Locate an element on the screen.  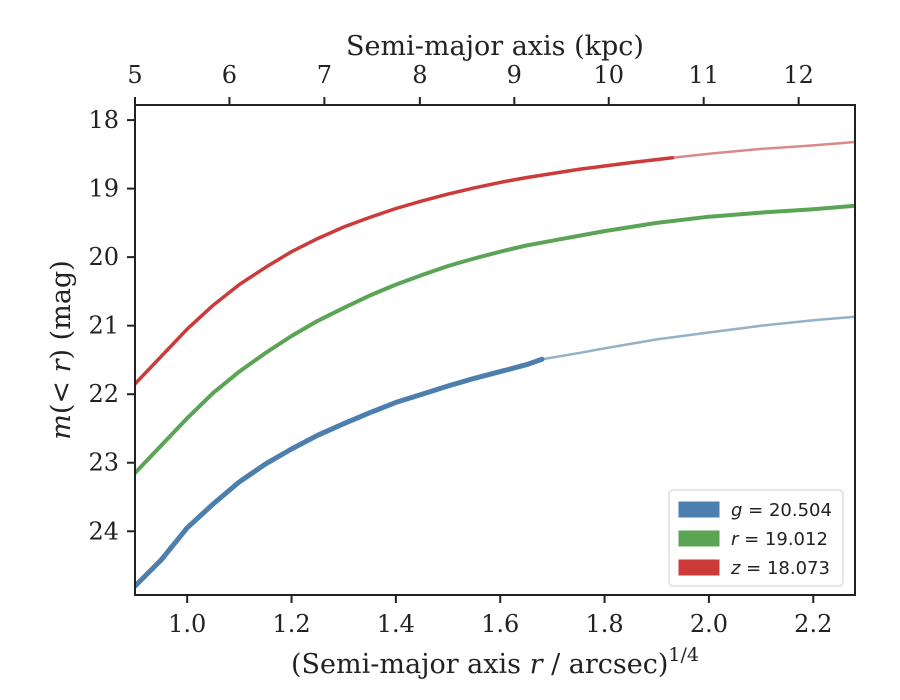
x-tick-label: 1.6 is located at coordinates (500, 624).